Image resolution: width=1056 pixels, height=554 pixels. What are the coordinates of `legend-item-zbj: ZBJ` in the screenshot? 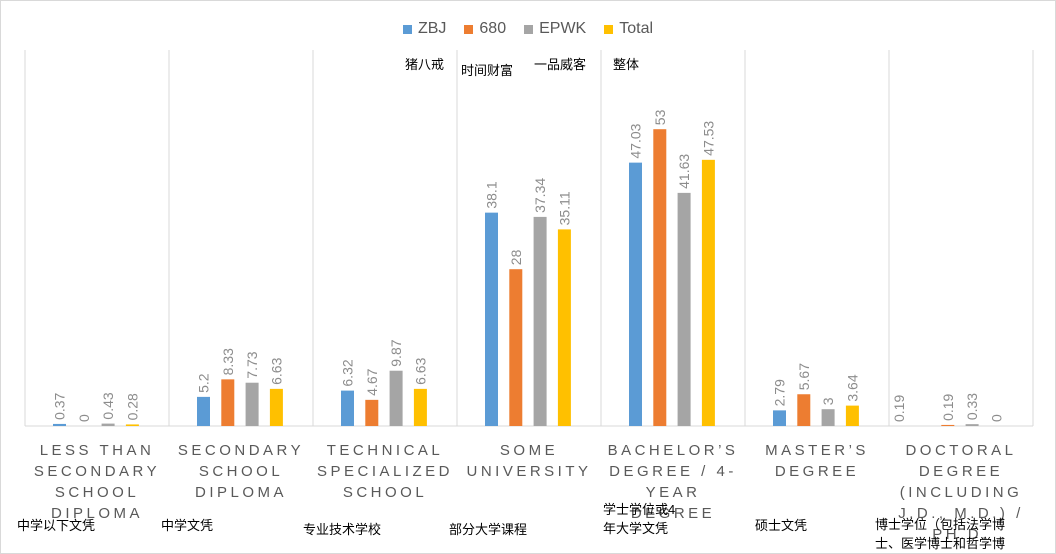 It's located at (424, 29).